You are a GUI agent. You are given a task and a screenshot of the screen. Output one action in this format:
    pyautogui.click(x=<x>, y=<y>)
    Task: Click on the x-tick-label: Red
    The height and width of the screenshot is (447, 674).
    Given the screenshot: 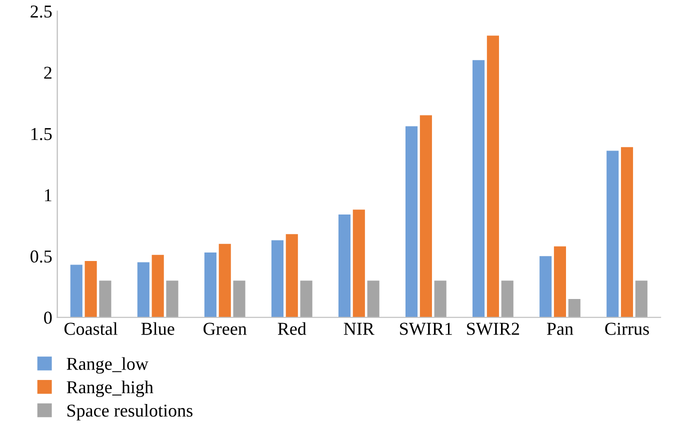 What is the action you would take?
    pyautogui.click(x=292, y=328)
    